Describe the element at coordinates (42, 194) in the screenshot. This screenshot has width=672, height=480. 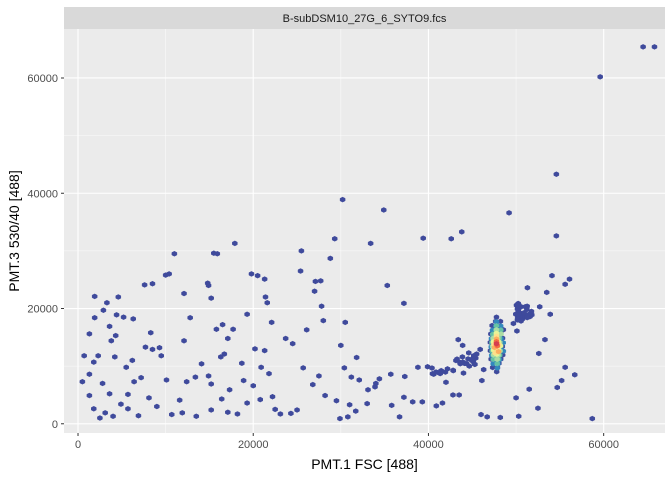
I see `y-tick-label: 40000` at that location.